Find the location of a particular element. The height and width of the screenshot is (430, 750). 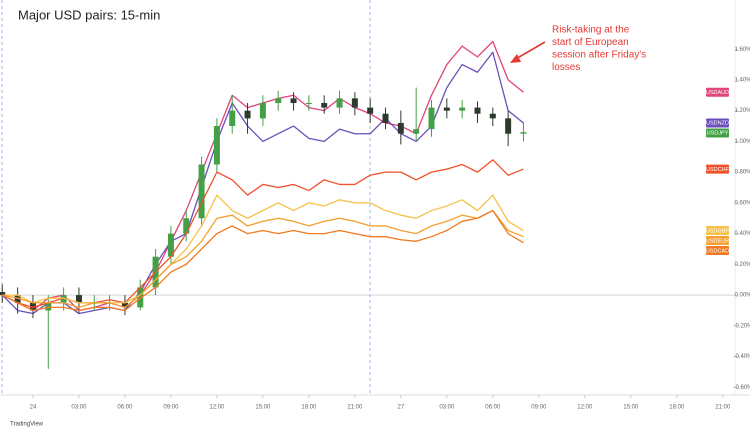

watermark: TradingView is located at coordinates (27, 425).